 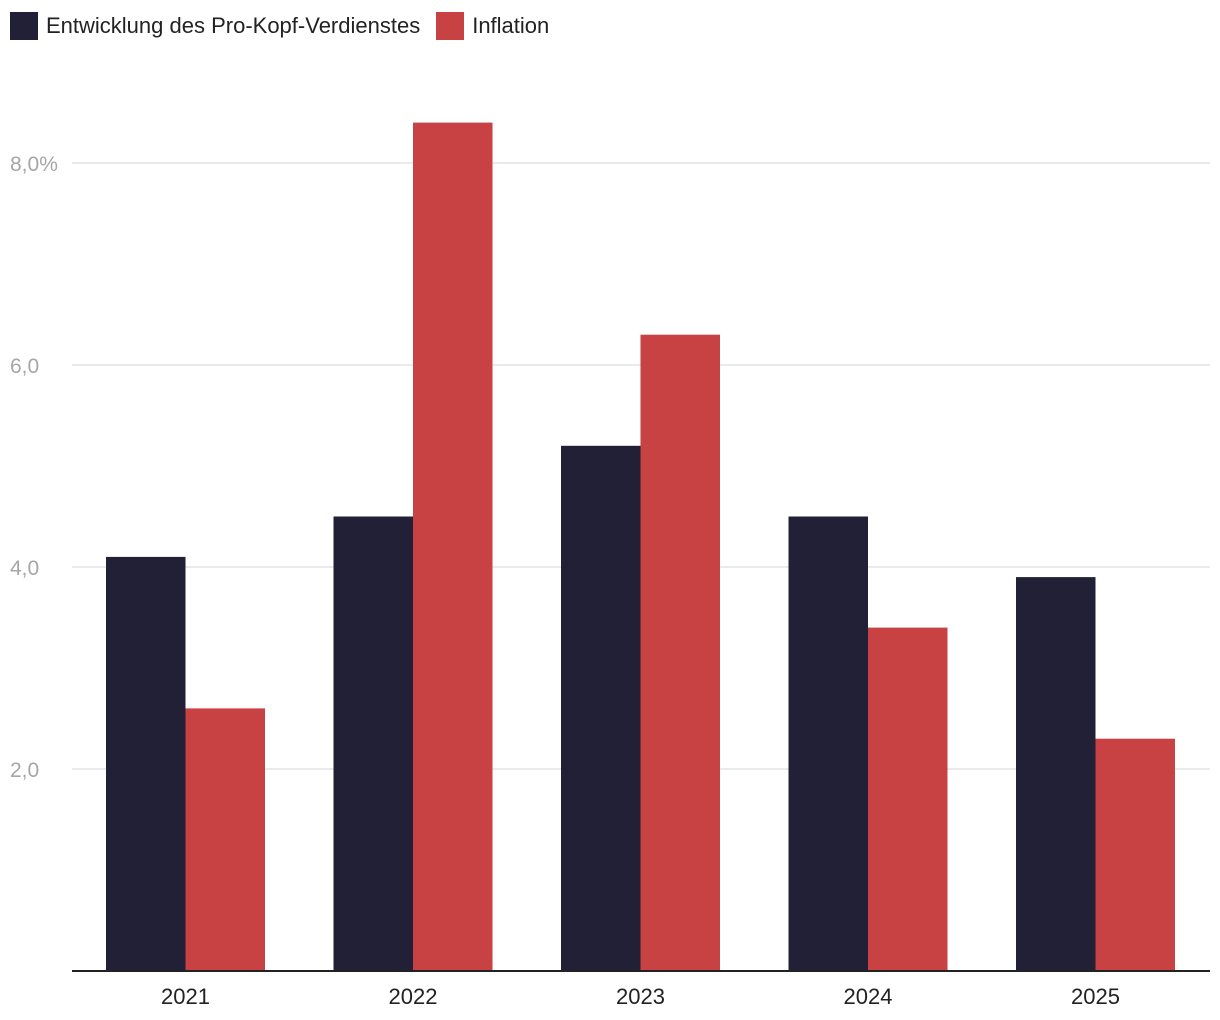 What do you see at coordinates (680, 652) in the screenshot?
I see `bar-inflation-2023` at bounding box center [680, 652].